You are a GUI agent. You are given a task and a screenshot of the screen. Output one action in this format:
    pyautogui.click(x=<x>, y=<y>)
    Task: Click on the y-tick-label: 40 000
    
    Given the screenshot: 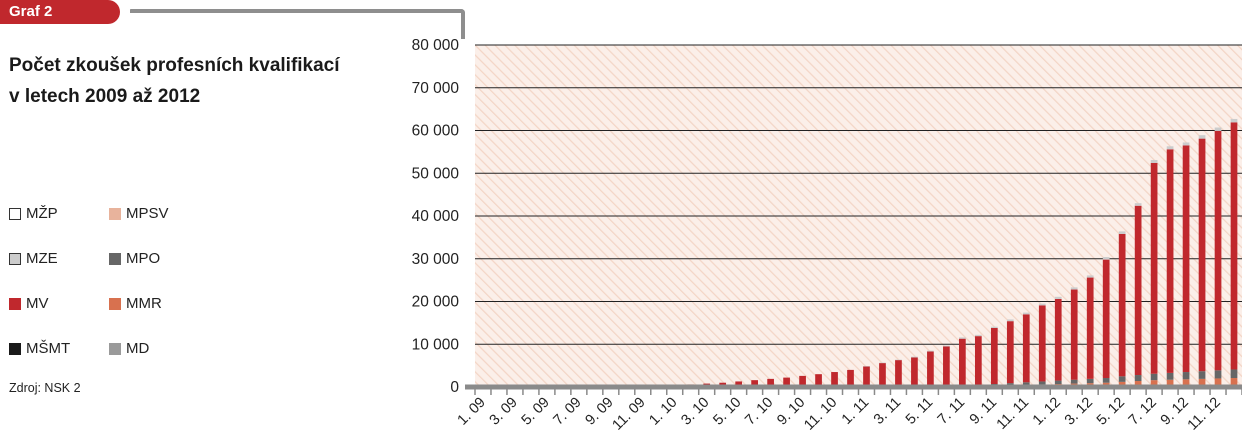 What is the action you would take?
    pyautogui.click(x=436, y=216)
    